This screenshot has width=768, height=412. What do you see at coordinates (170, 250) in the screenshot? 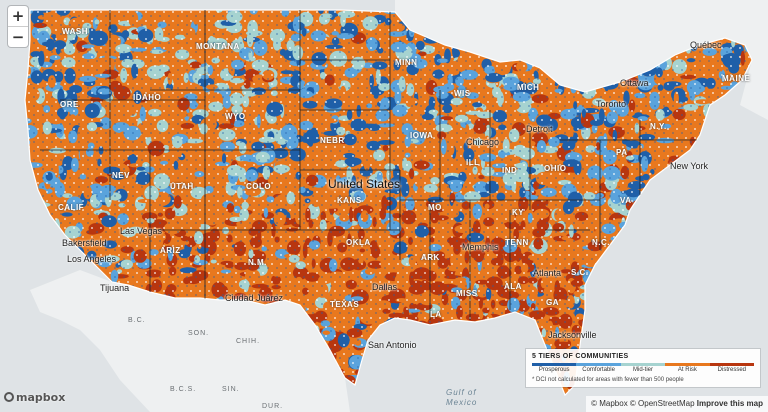
I see `state-label: ARIZ` at bounding box center [170, 250].